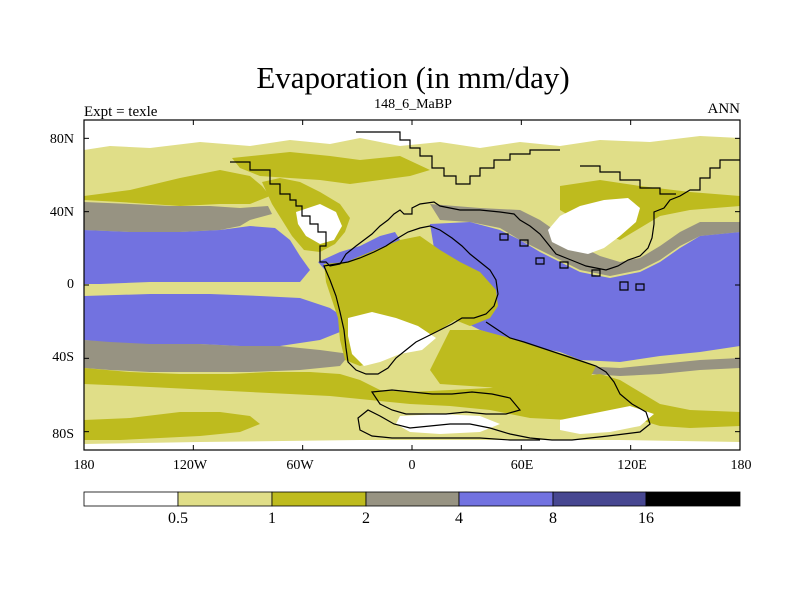 The image size is (800, 600). What do you see at coordinates (513, 359) in the screenshot?
I see `band-olive-africa-east` at bounding box center [513, 359].